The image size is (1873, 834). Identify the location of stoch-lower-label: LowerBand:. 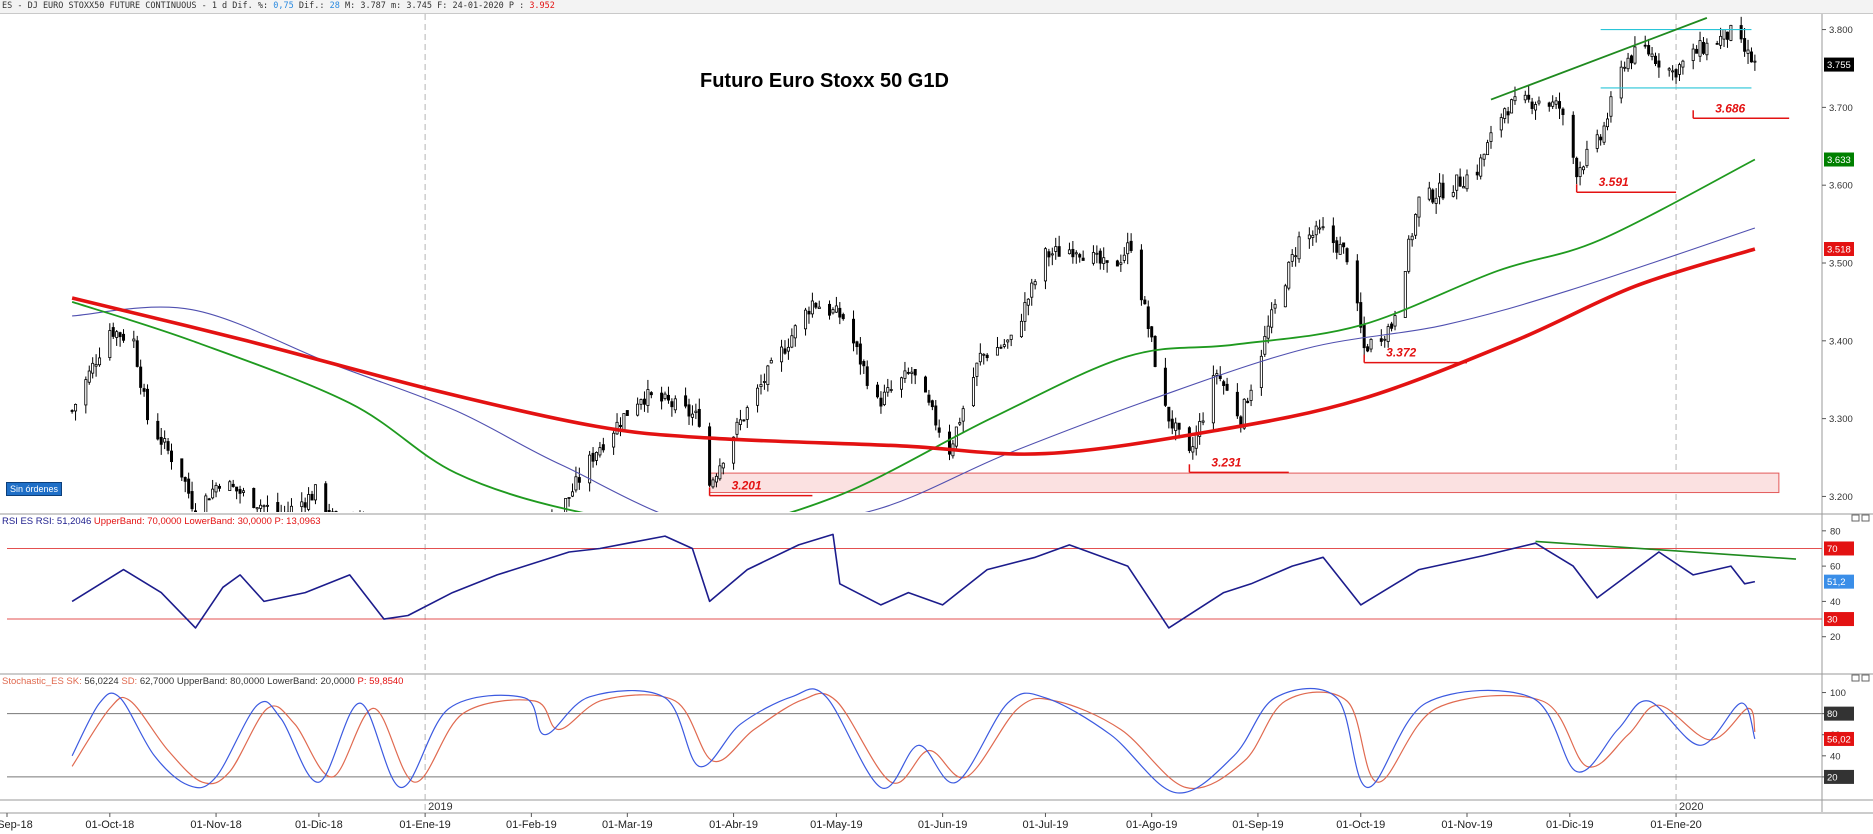
(292, 681).